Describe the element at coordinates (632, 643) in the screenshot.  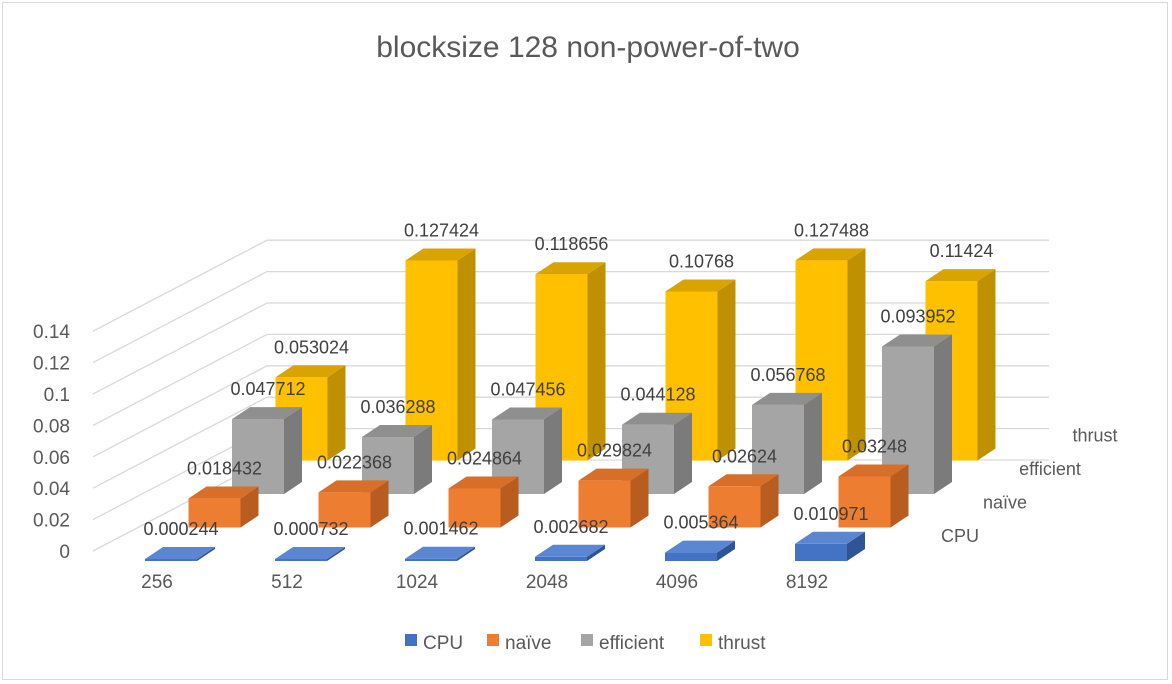
I see `legend-label: efficient` at that location.